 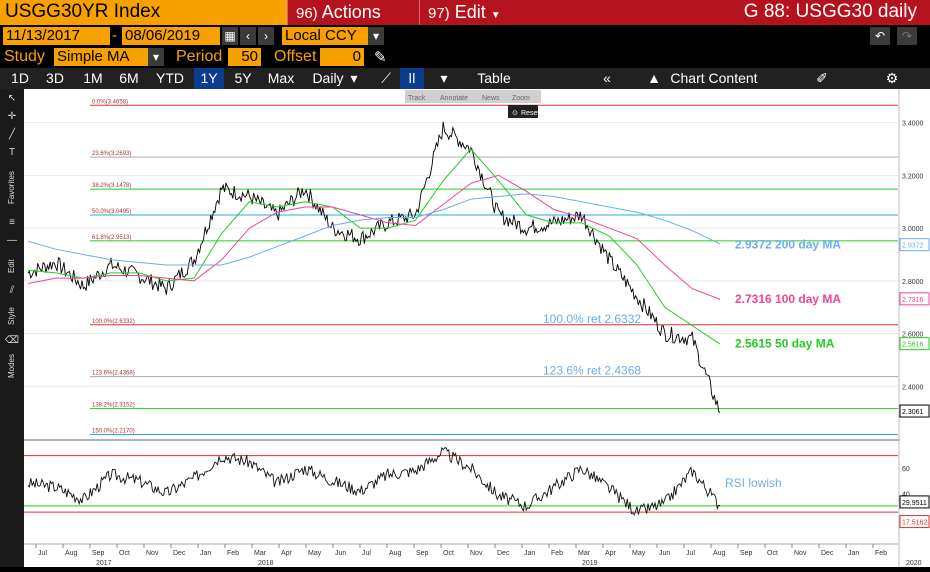 I want to click on table-button: Table, so click(x=494, y=78).